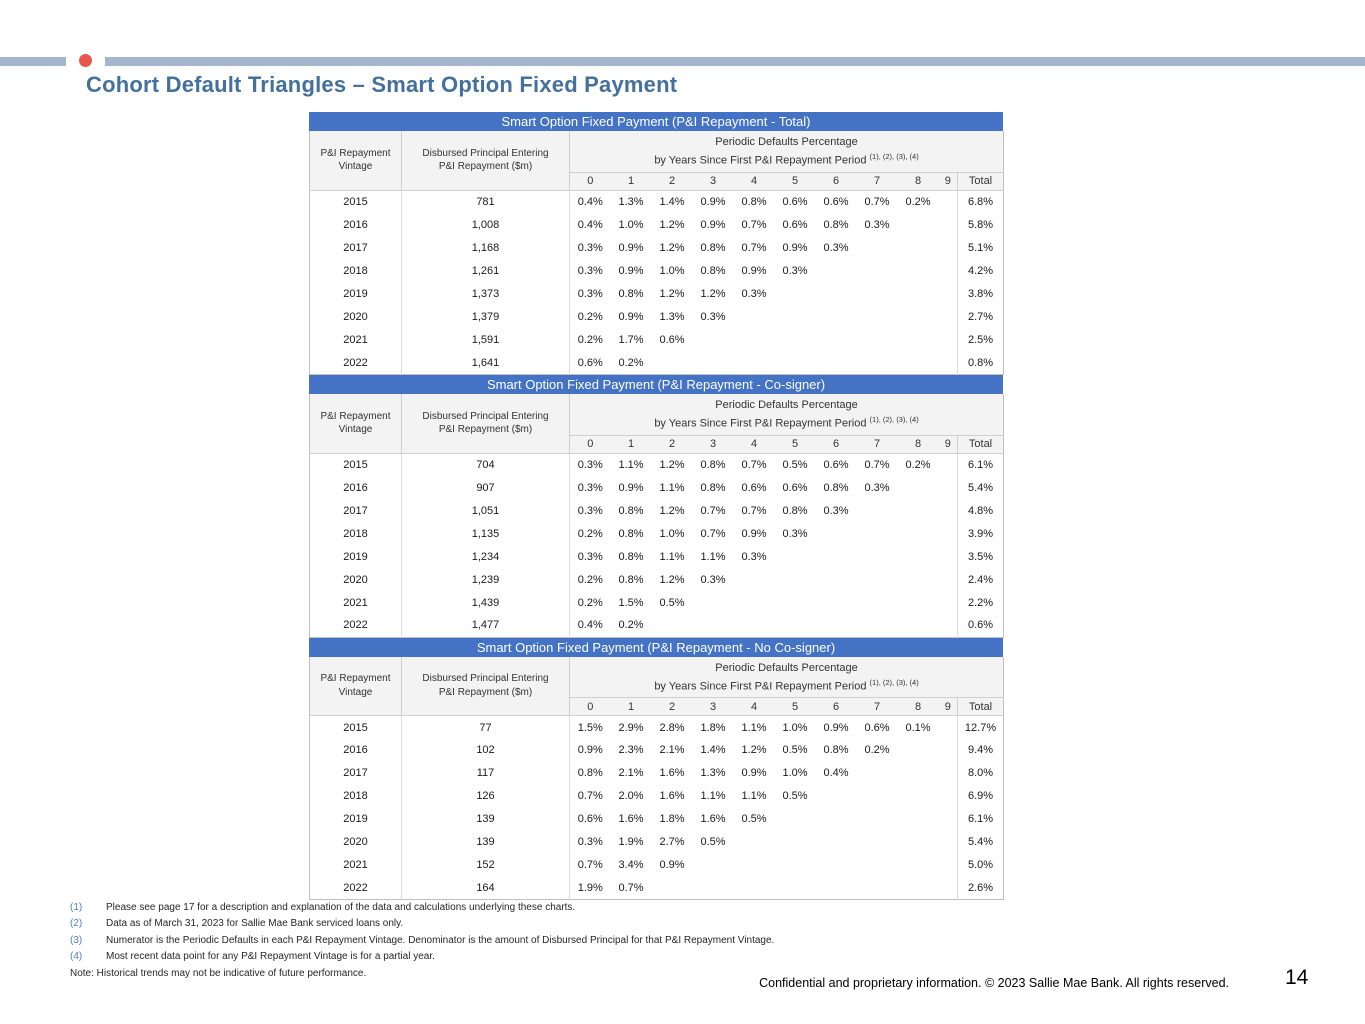 This screenshot has height=1024, width=1365. I want to click on vintage-cell: 2019, so click(355, 294).